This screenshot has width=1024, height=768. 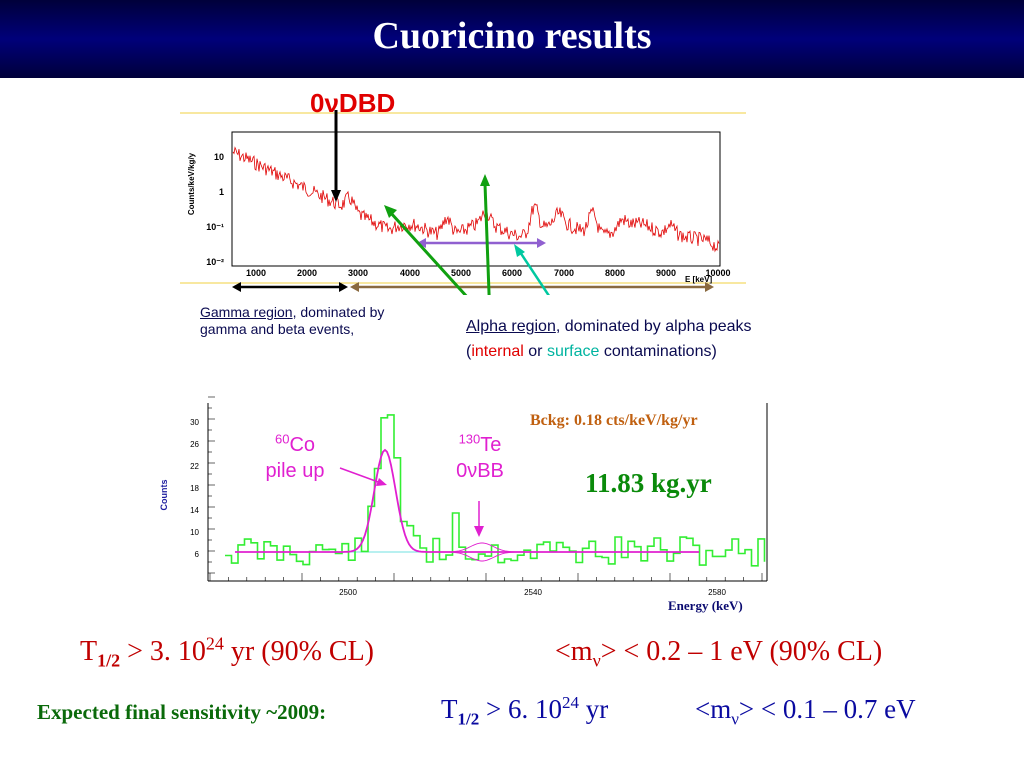 I want to click on background-rate: Bckg: 0.18 cts/keV/kg/yr, so click(x=614, y=420).